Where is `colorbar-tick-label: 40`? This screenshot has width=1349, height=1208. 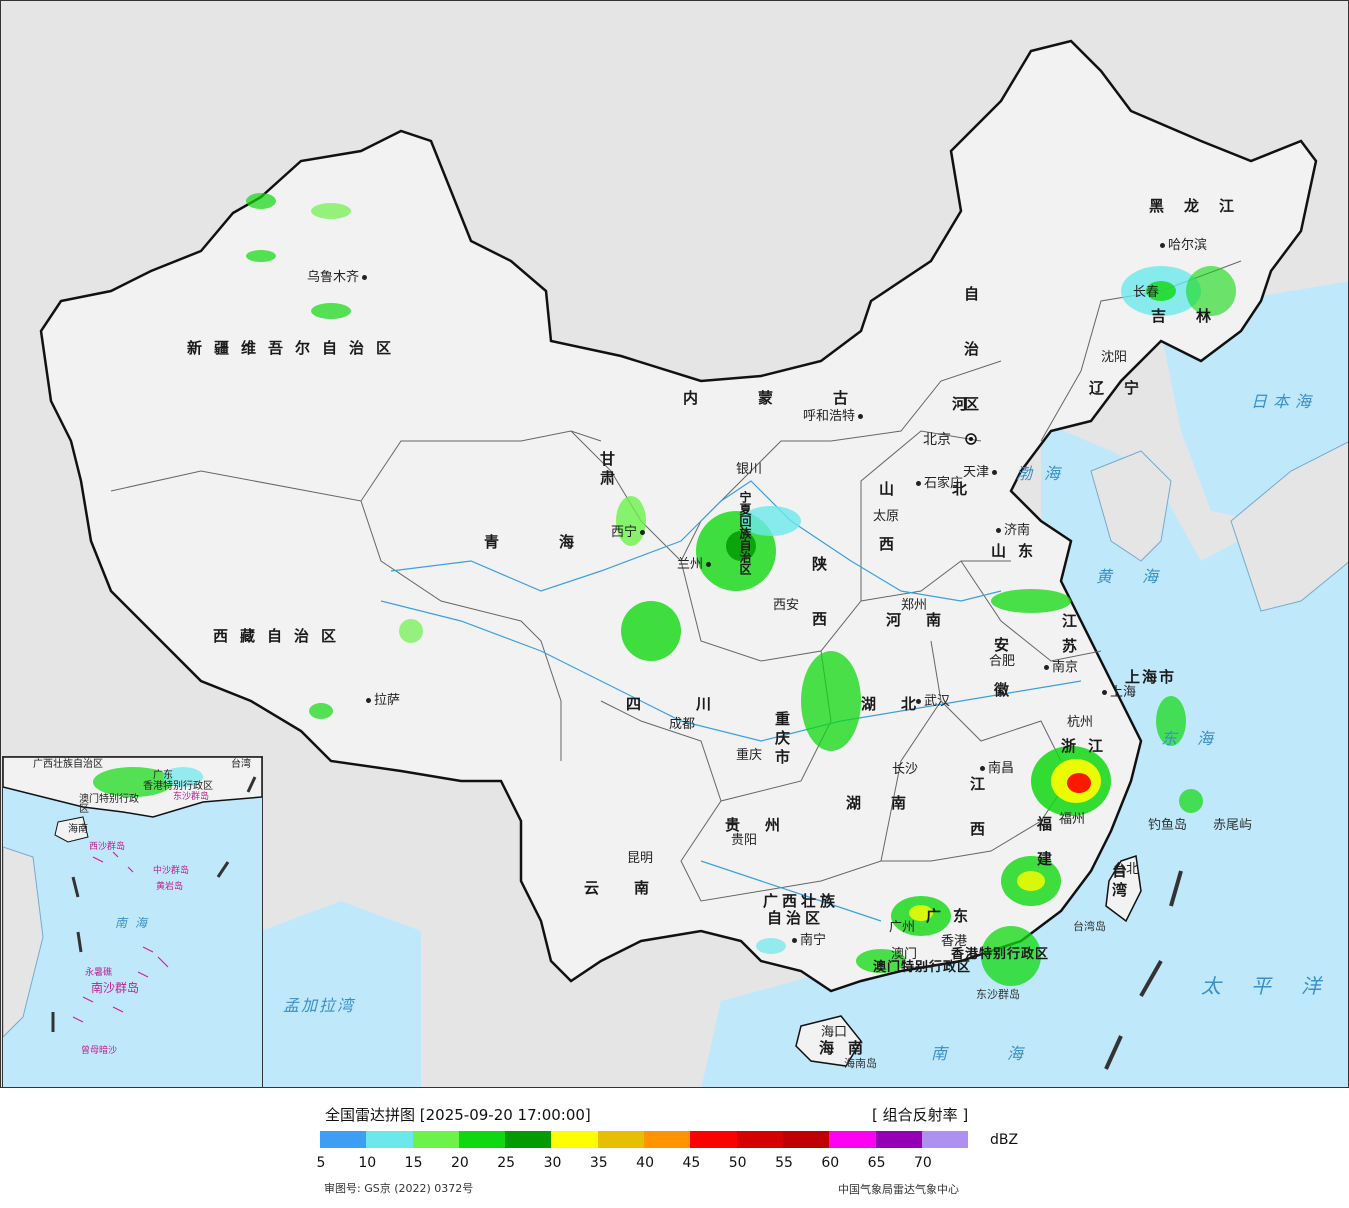 colorbar-tick-label: 40 is located at coordinates (645, 1163).